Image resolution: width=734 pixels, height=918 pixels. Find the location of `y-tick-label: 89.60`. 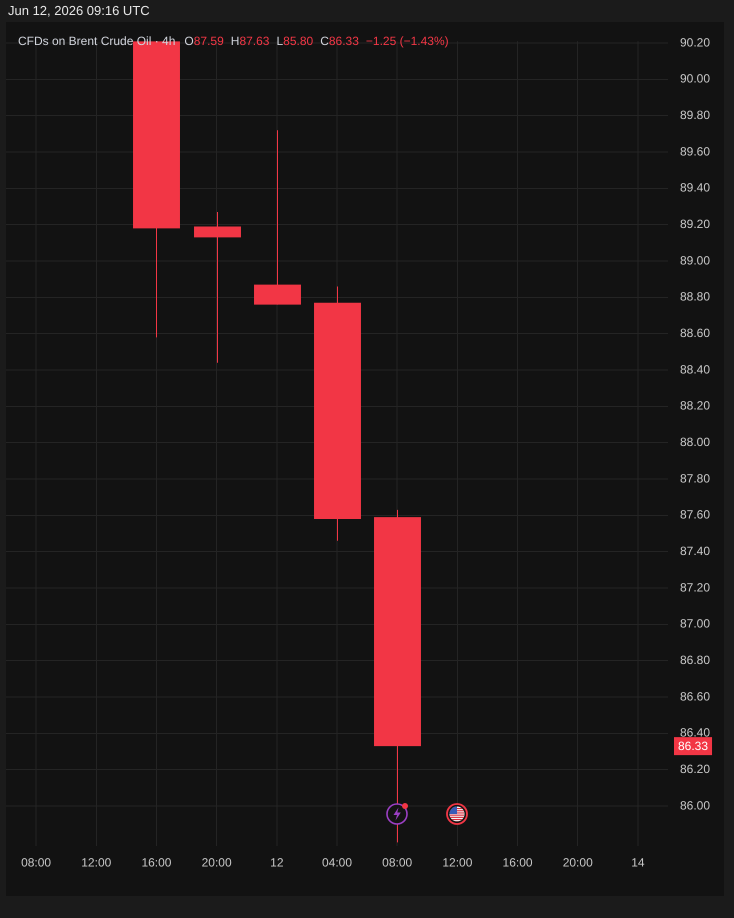

y-tick-label: 89.60 is located at coordinates (695, 151).